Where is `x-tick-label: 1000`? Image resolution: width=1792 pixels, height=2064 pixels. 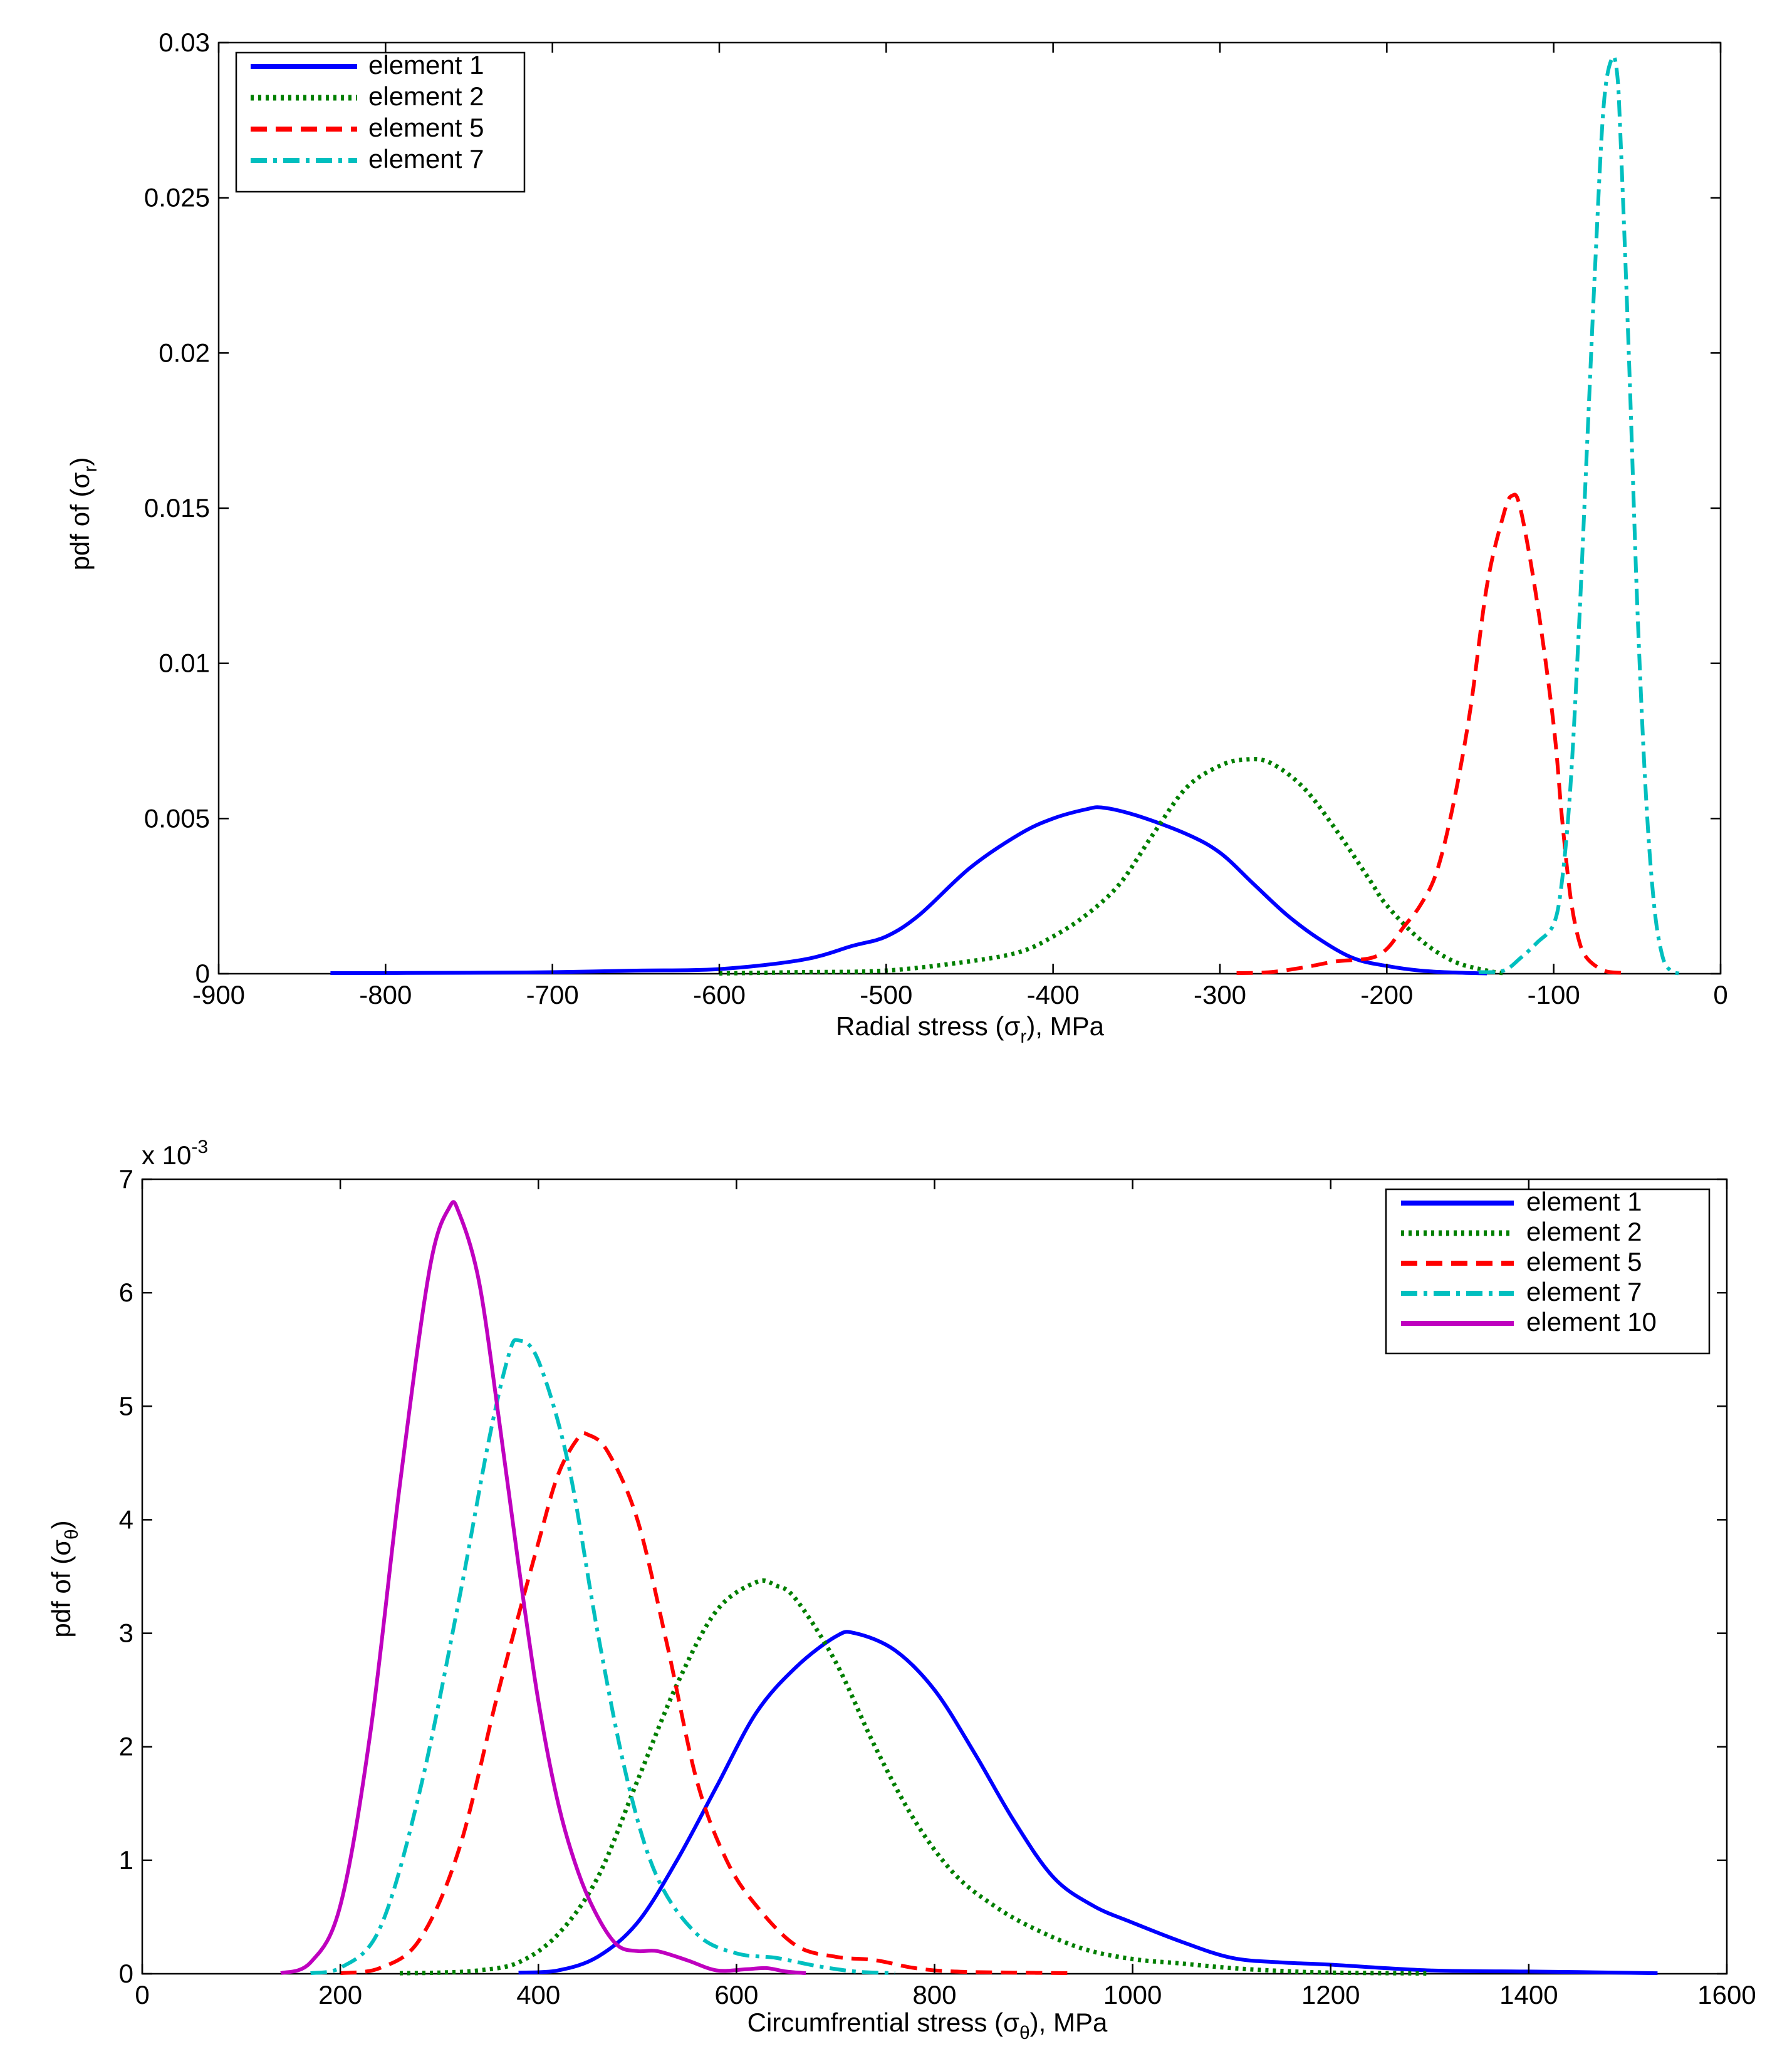
x-tick-label: 1000 is located at coordinates (1132, 1994).